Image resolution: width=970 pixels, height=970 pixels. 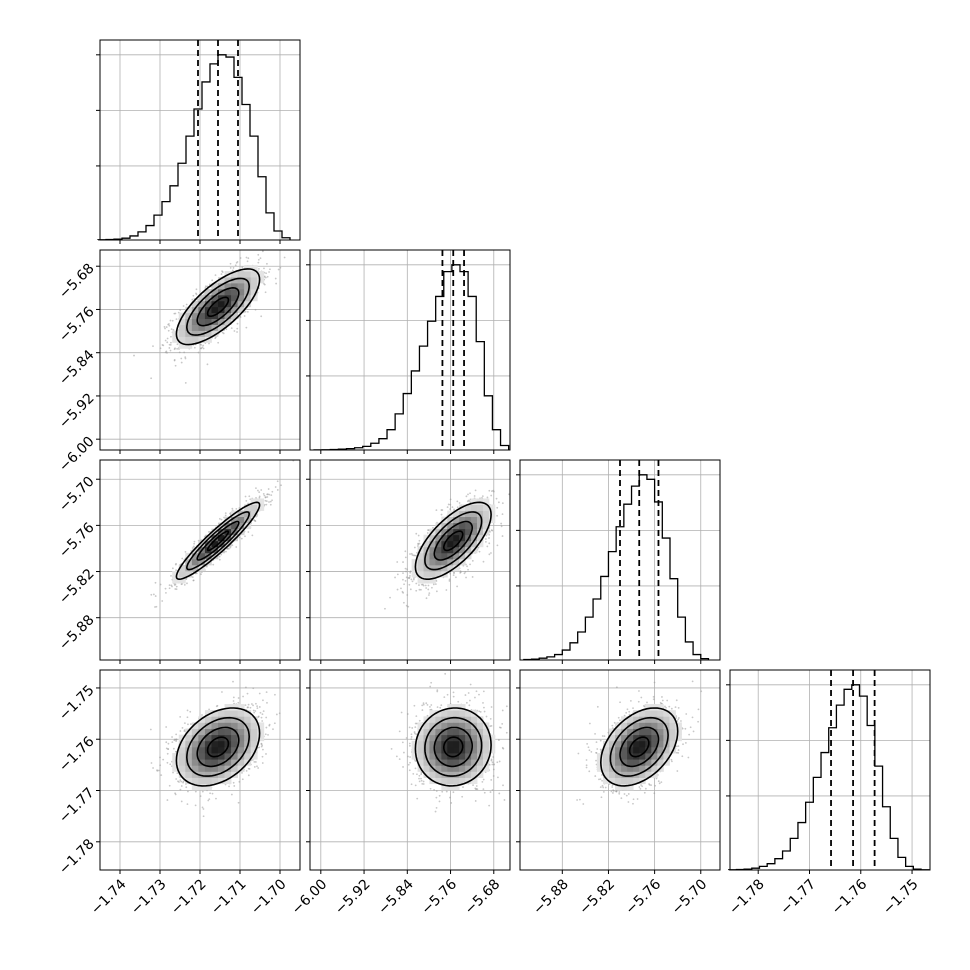 I want to click on x-tick-label: −5.76, so click(x=644, y=897).